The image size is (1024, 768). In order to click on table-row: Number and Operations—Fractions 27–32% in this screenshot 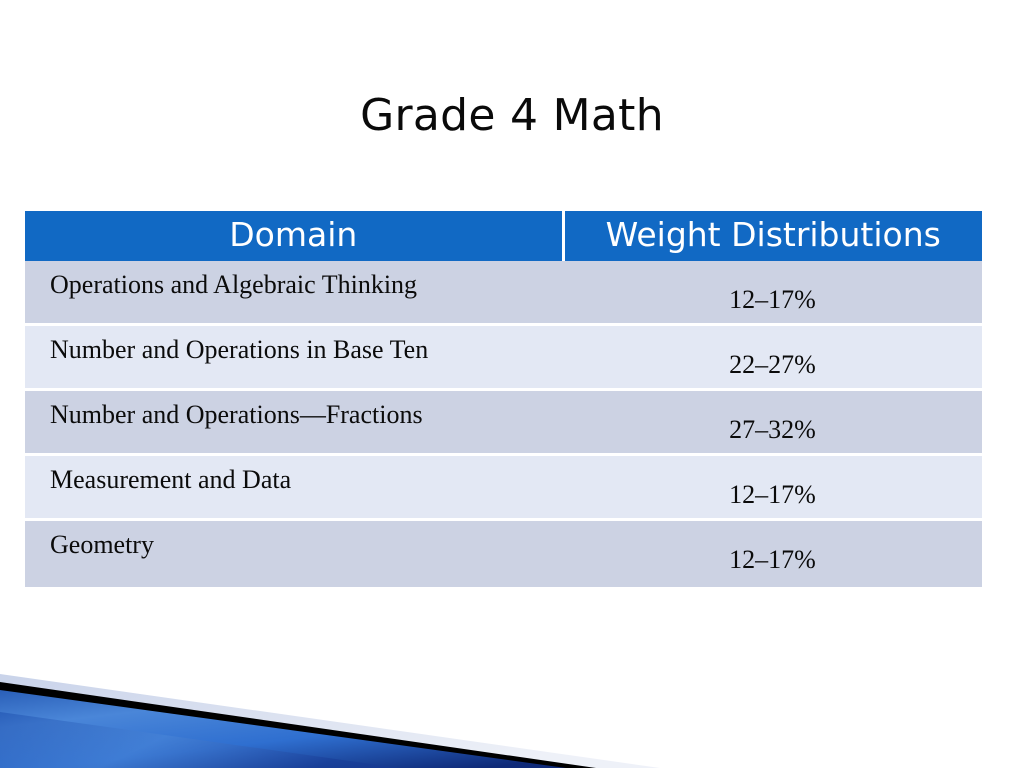, I will do `click(503, 422)`.